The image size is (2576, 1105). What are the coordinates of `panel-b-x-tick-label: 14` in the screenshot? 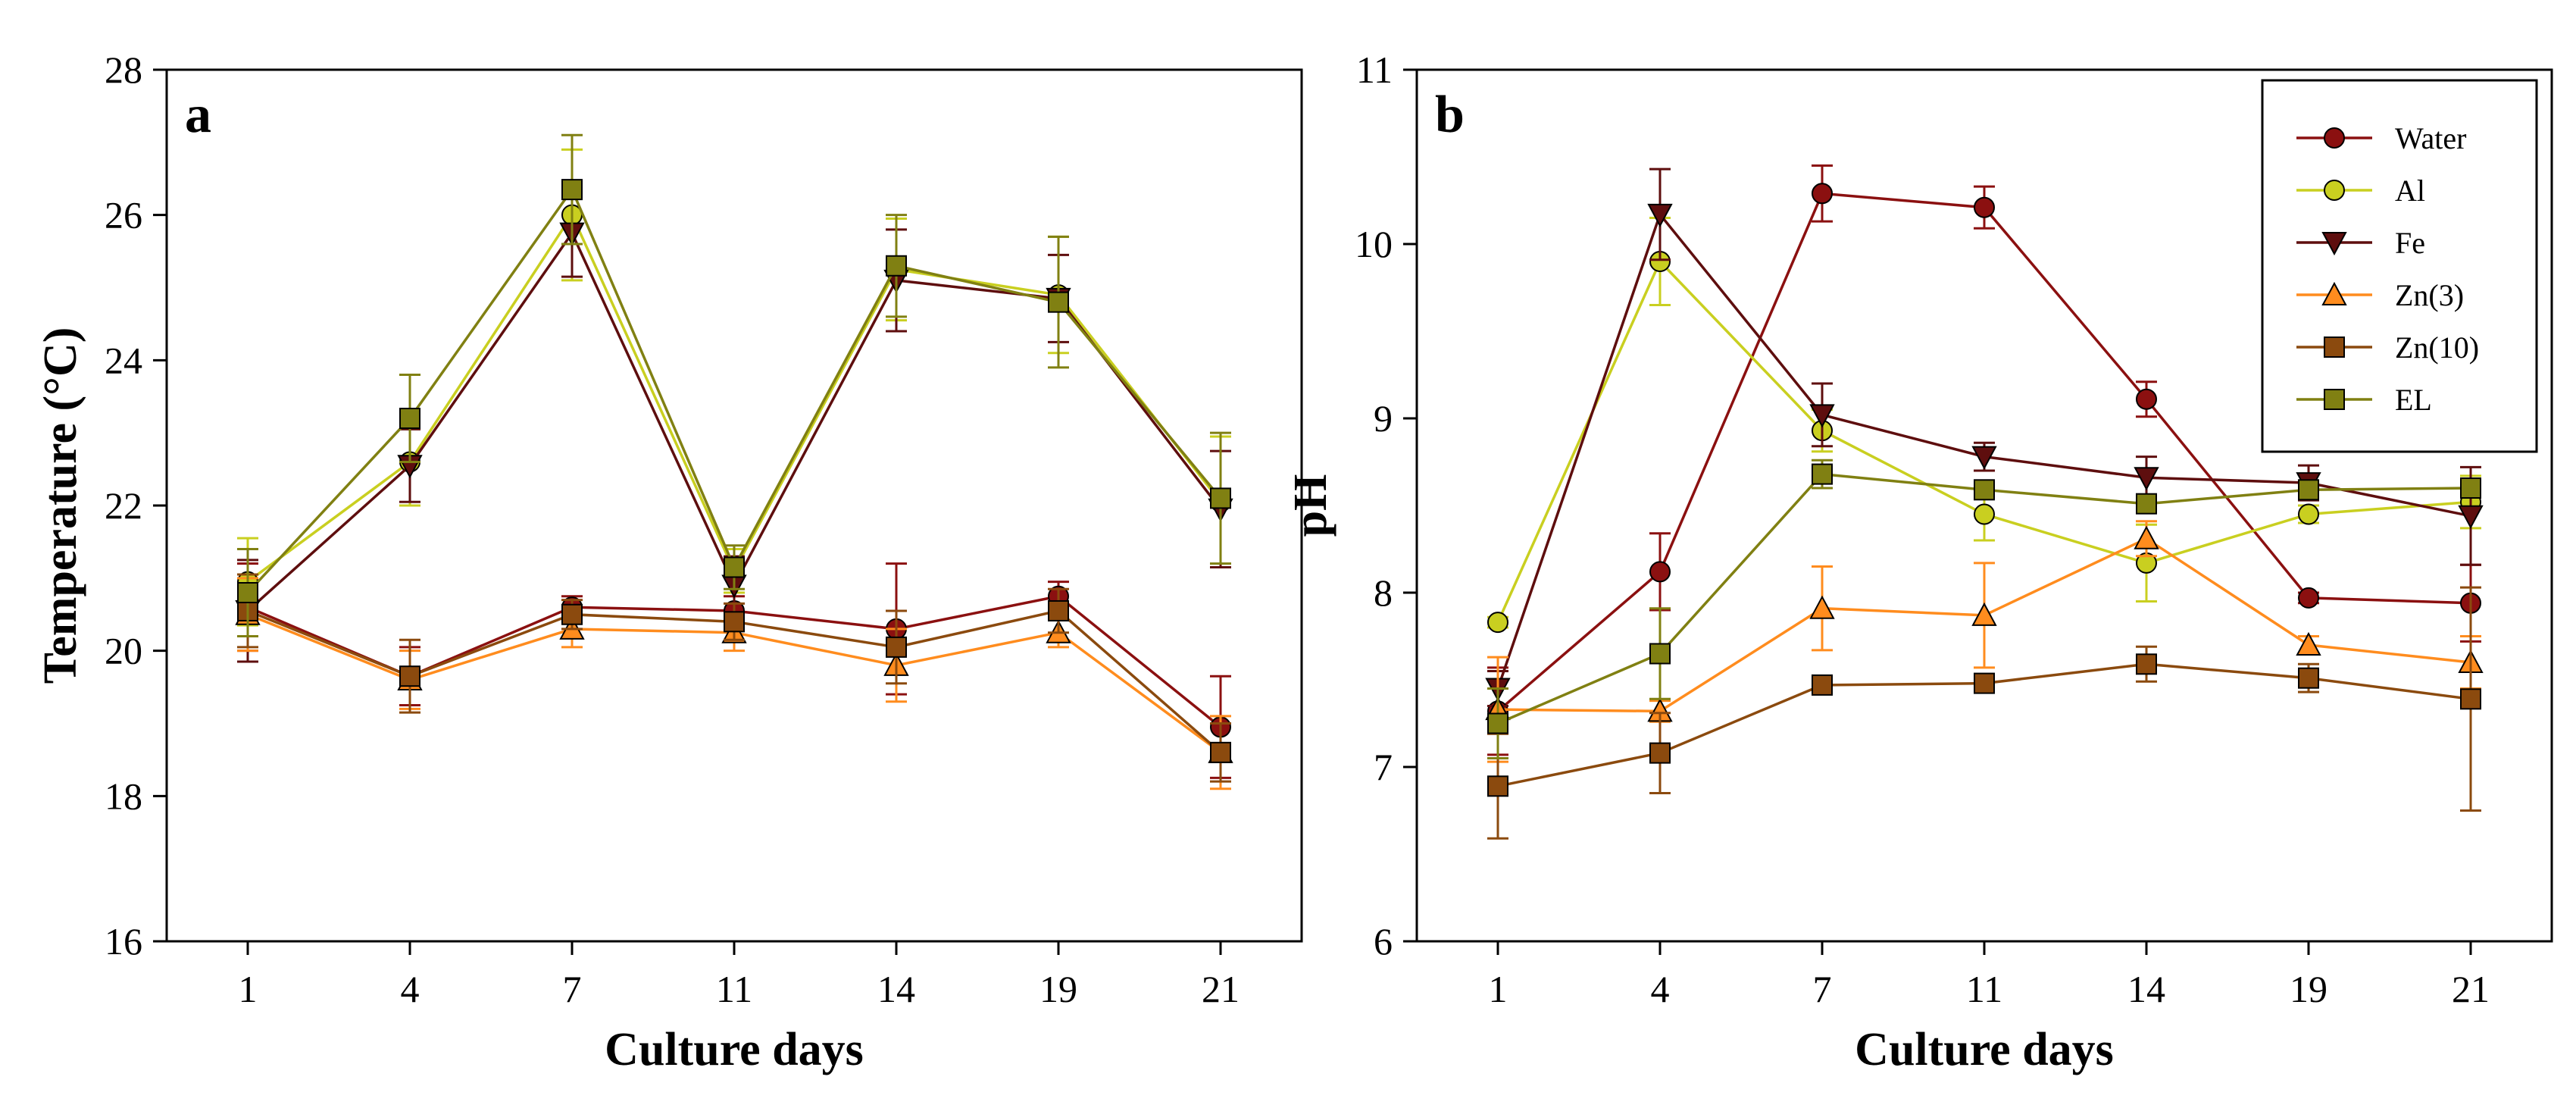 It's located at (2146, 989).